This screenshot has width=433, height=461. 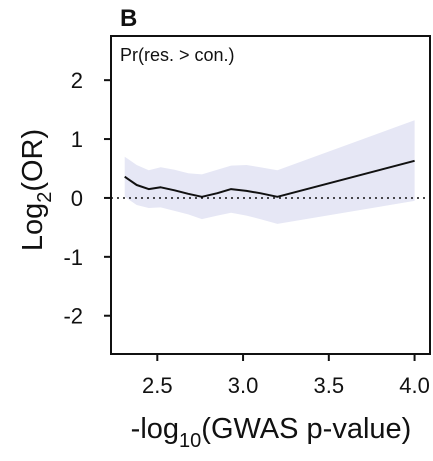 I want to click on x-axis: 2.5 3.0 3.5 4.0, so click(x=286, y=376).